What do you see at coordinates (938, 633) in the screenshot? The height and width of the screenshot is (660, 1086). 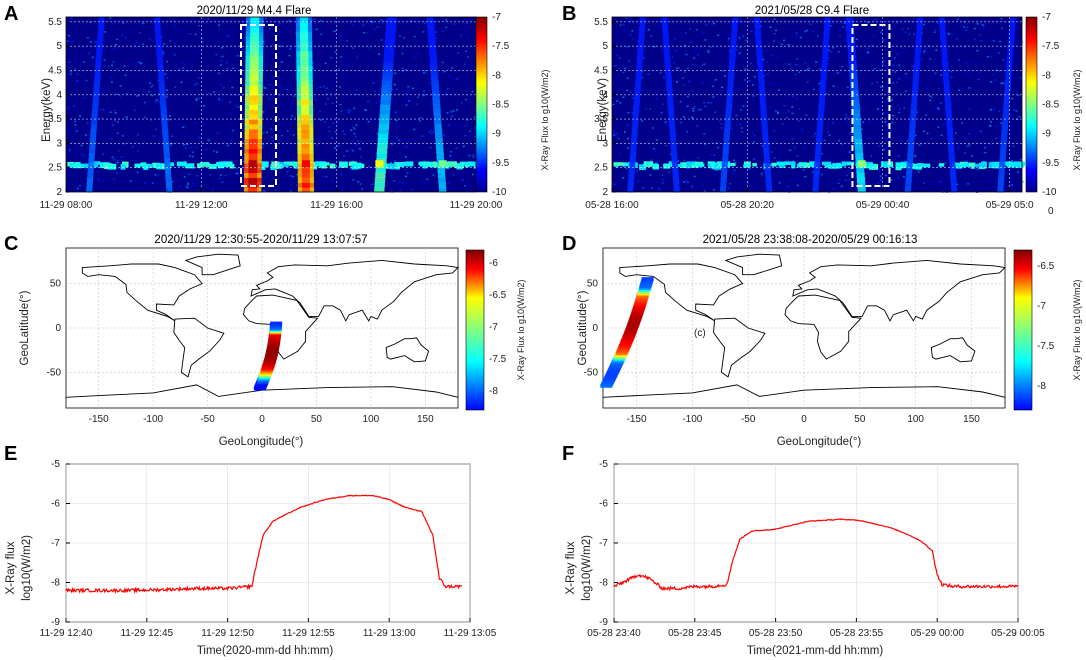 I see `x-tick-label: 05-29 00:00` at bounding box center [938, 633].